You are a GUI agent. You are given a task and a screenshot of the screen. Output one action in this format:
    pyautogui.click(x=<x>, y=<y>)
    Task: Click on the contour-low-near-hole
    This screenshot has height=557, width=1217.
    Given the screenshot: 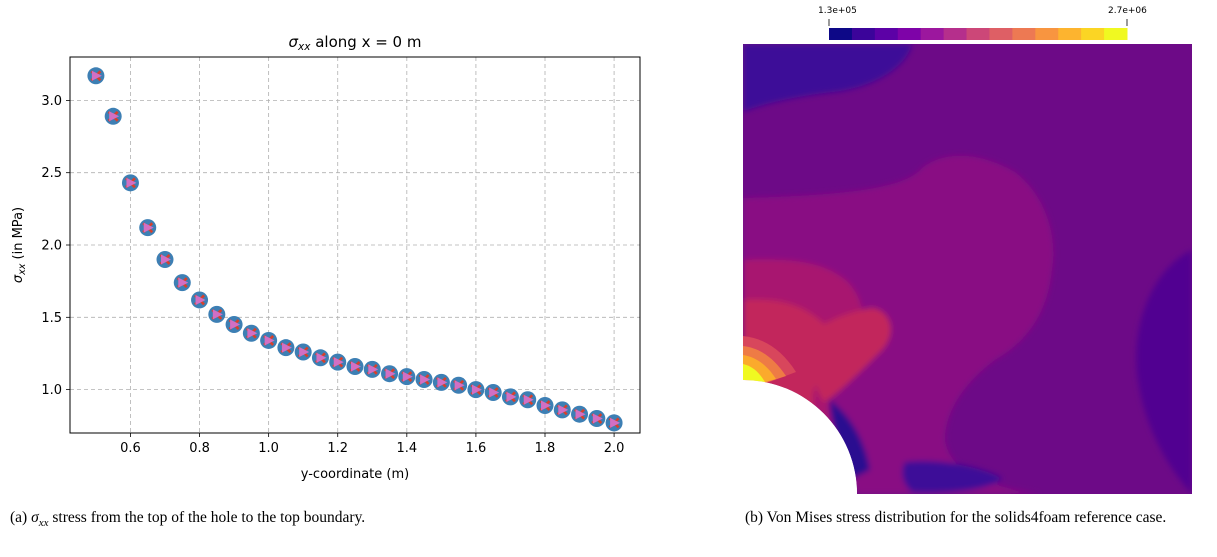 What is the action you would take?
    pyautogui.click(x=850, y=440)
    